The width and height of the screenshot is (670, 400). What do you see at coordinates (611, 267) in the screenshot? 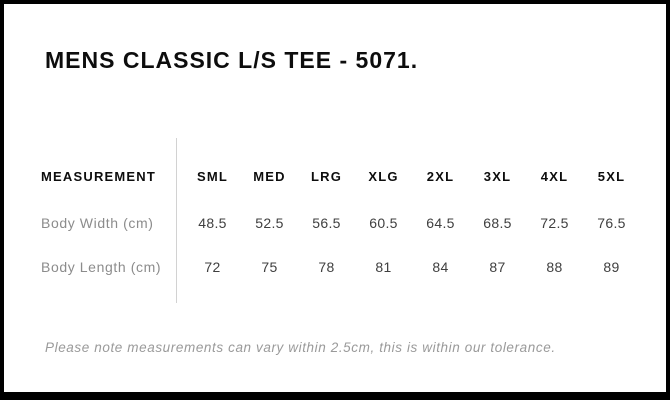
I see `size-value-cell: 89` at bounding box center [611, 267].